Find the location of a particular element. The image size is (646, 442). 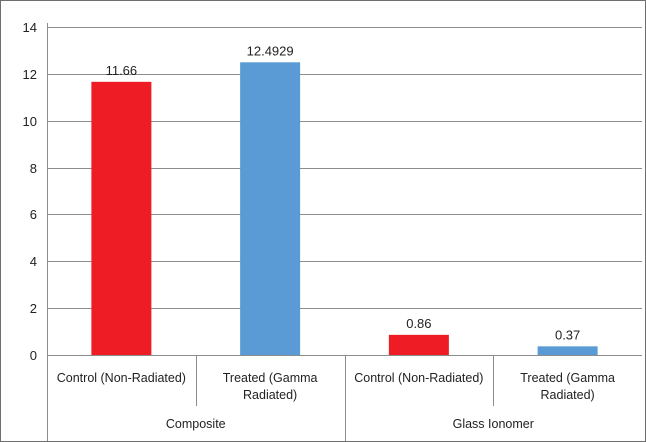

data-label: 11.66 is located at coordinates (122, 70).